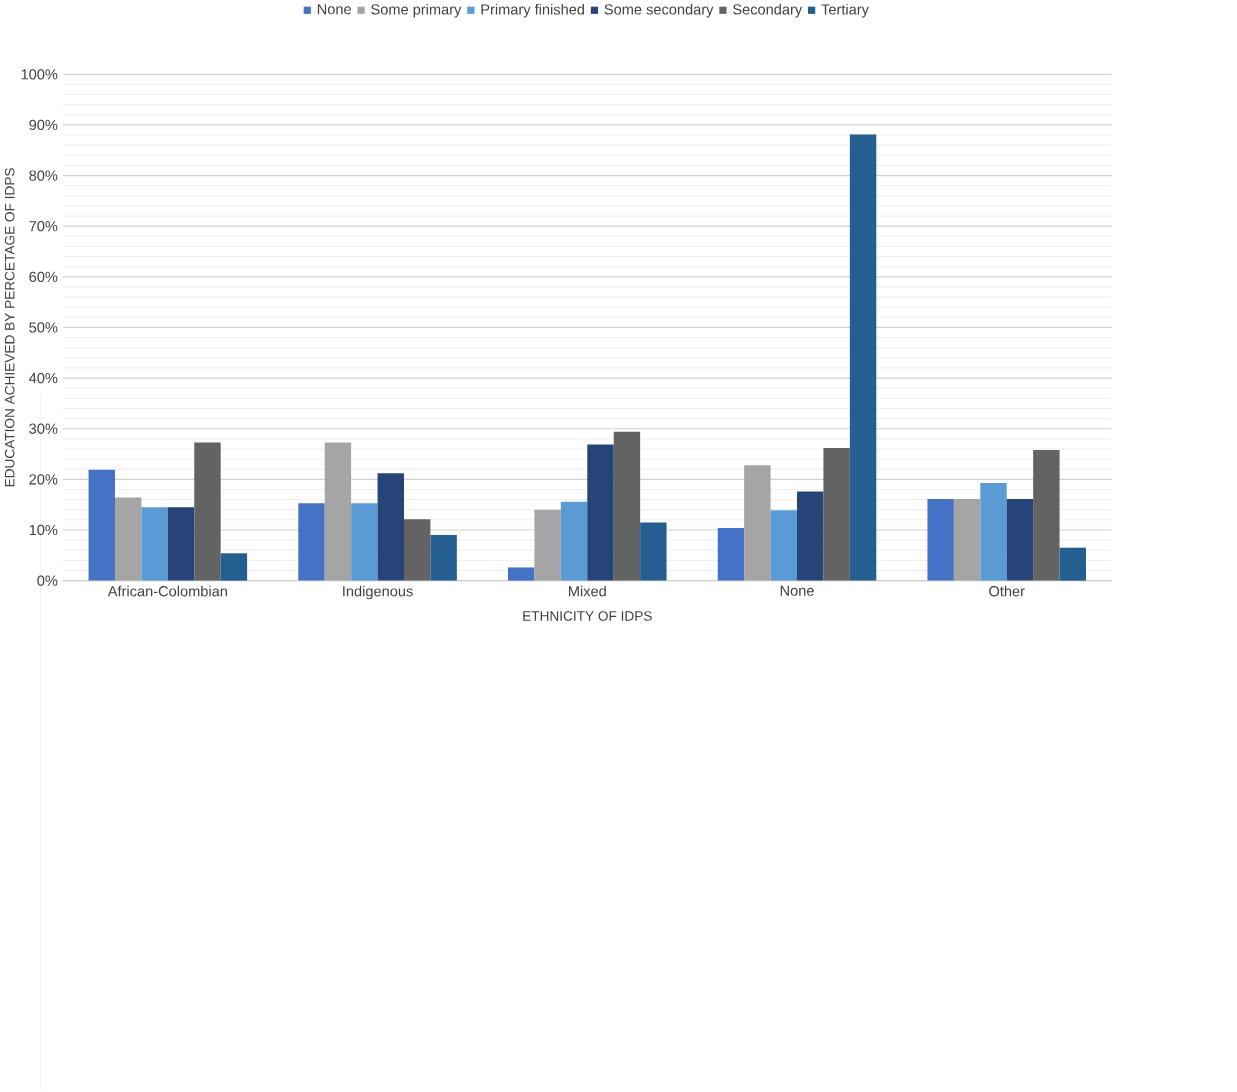  Describe the element at coordinates (43, 327) in the screenshot. I see `y-tick-label: 50%` at that location.